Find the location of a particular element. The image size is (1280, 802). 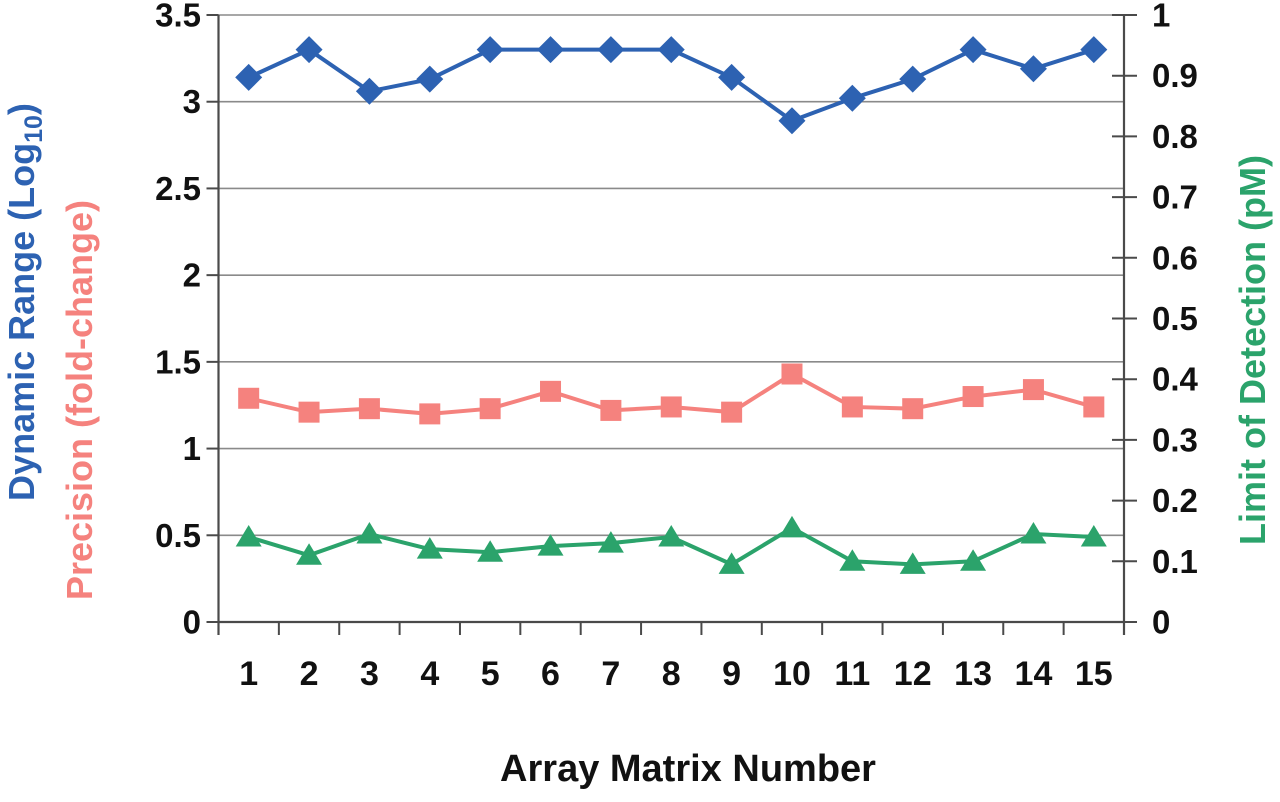

x-axis-tick-label: 4 is located at coordinates (429, 674).